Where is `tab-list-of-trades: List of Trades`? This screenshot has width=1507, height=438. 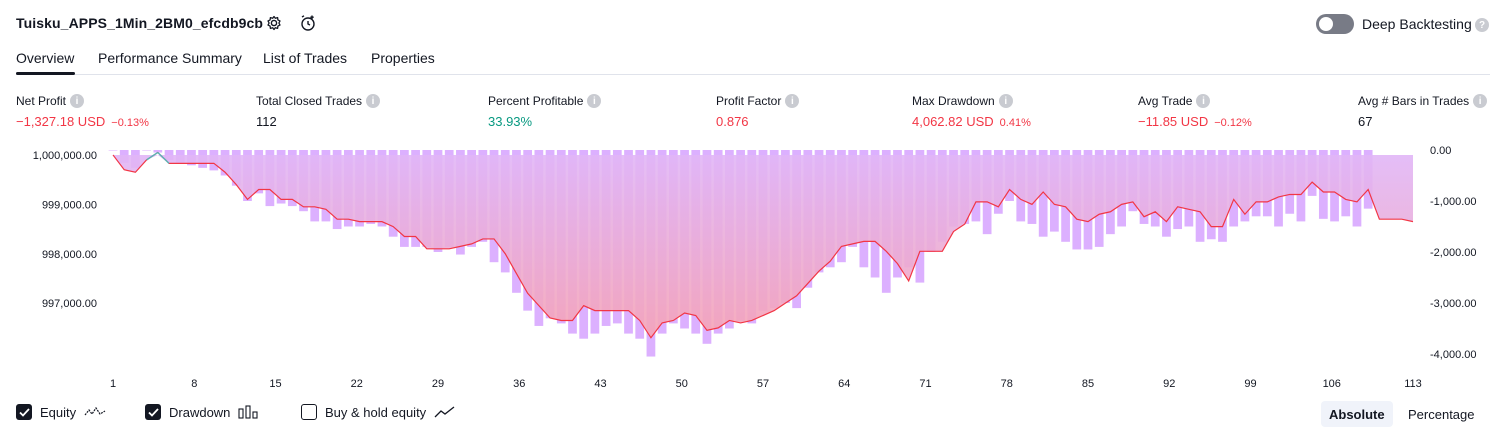
tab-list-of-trades: List of Trades is located at coordinates (305, 58).